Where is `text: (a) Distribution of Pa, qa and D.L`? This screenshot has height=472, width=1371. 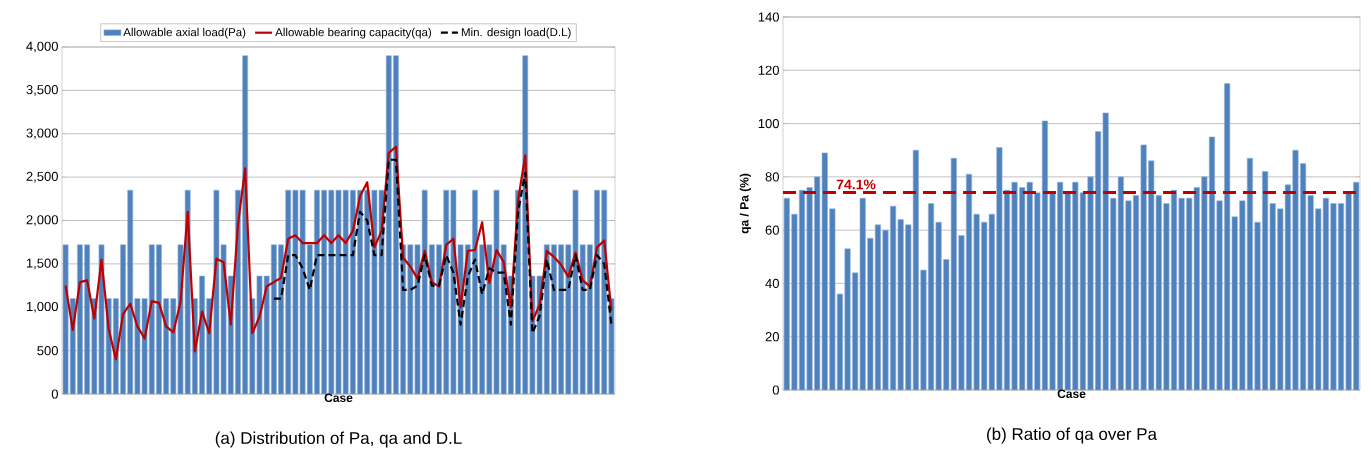 text: (a) Distribution of Pa, qa and D.L is located at coordinates (338, 439).